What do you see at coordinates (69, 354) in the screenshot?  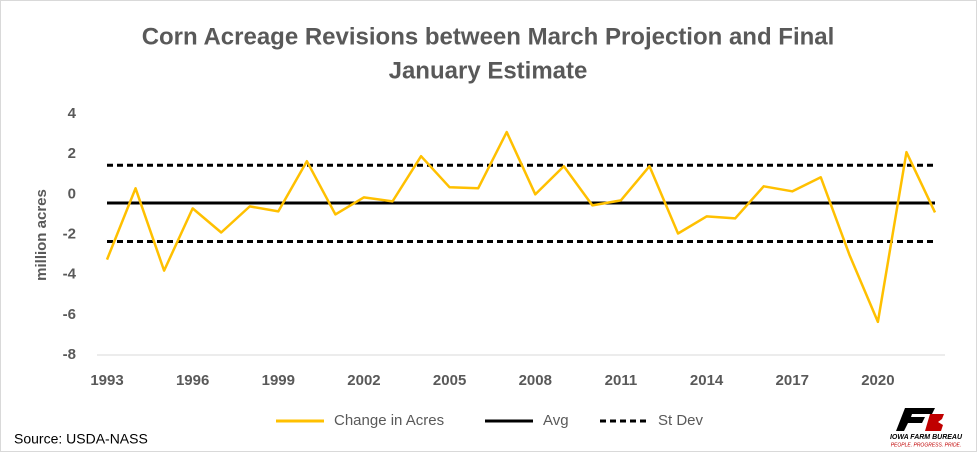 I see `y-tick-label: -8` at bounding box center [69, 354].